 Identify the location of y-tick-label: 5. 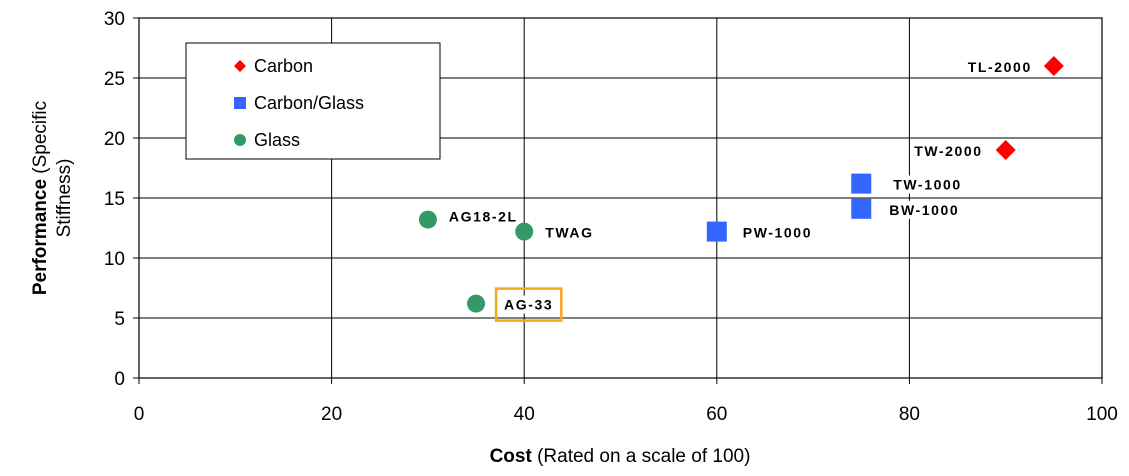
(119, 319).